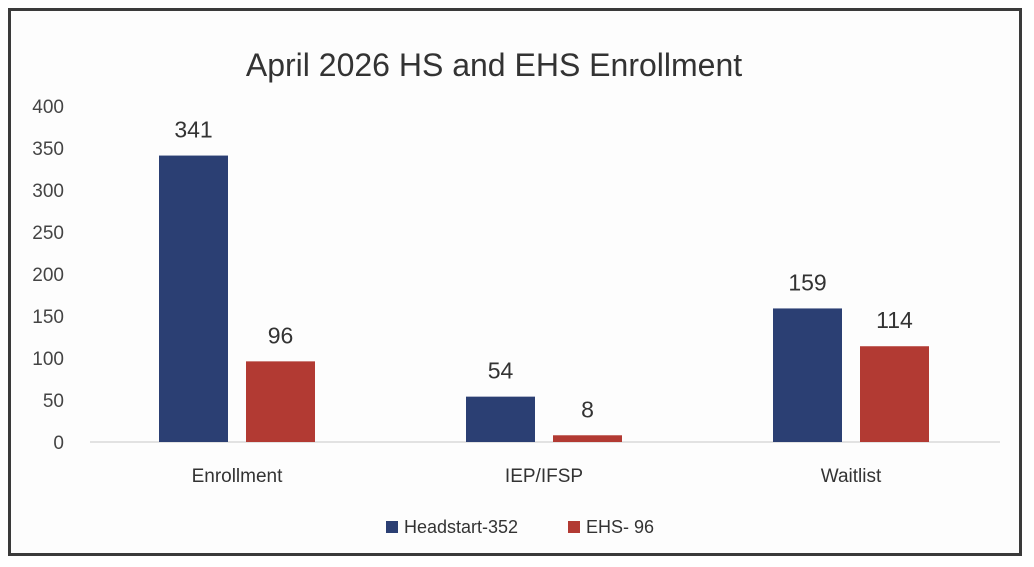 This screenshot has height=567, width=1034. I want to click on category-labels: Enrollment IEP/IFSP Waitlist, so click(537, 476).